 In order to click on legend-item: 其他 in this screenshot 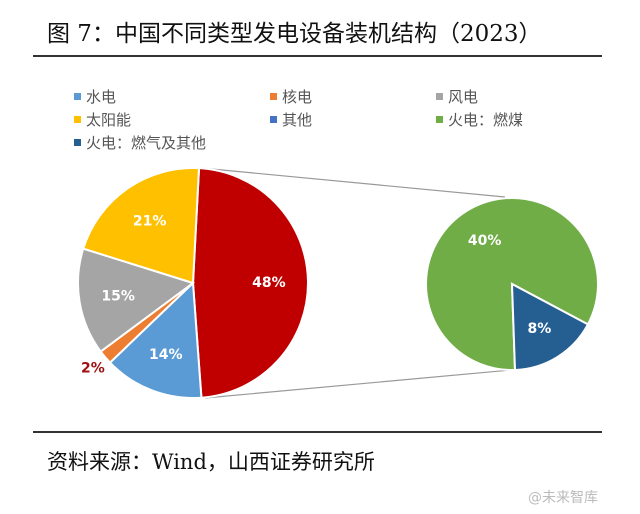, I will do `click(291, 119)`.